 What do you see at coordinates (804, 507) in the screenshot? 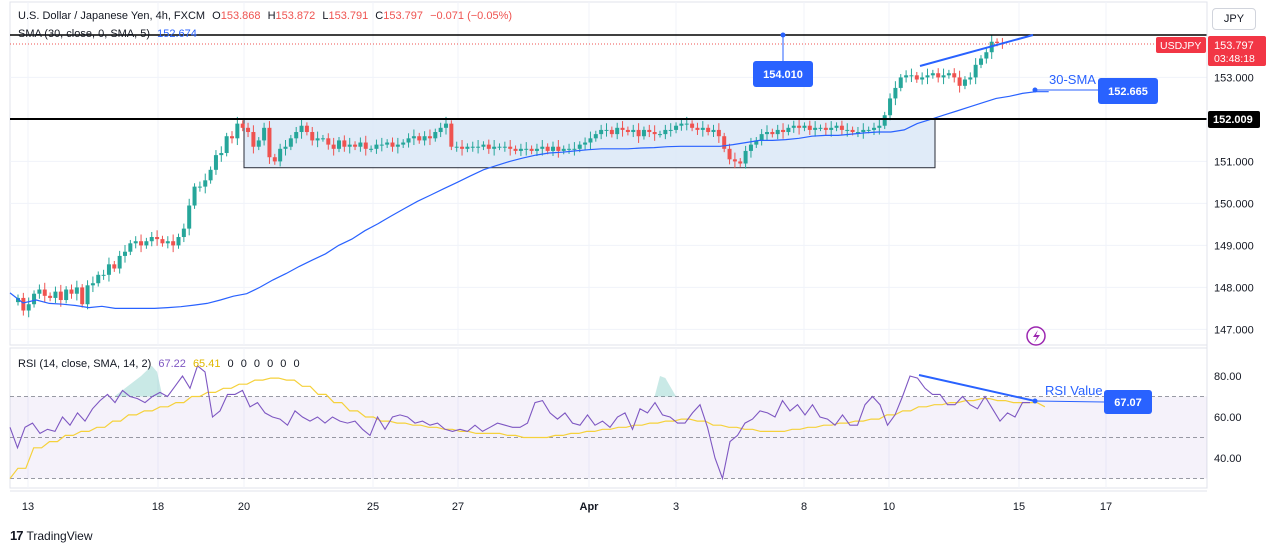
I see `time-tick-label: 8` at bounding box center [804, 507].